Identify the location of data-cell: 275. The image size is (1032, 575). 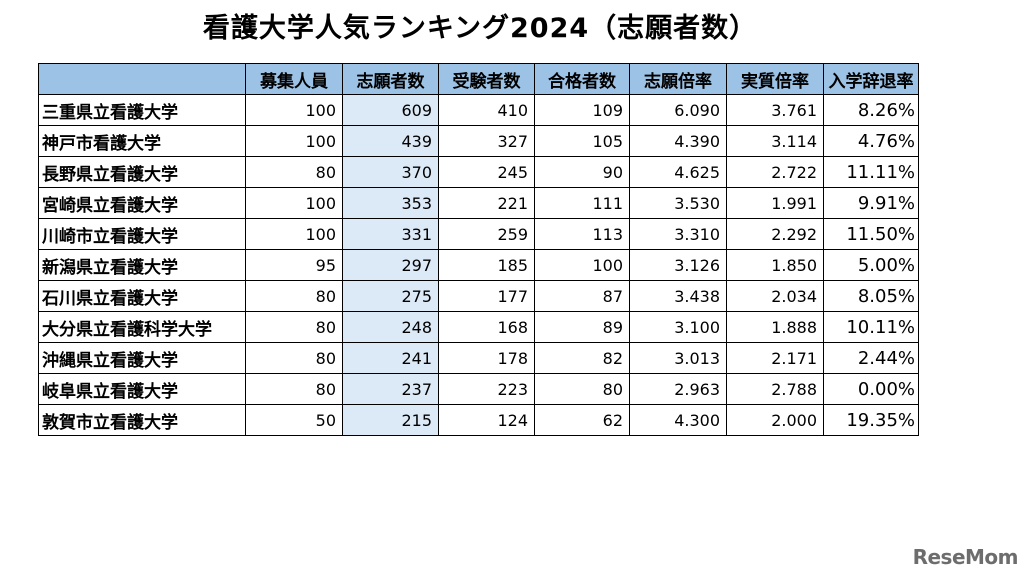
(390, 296).